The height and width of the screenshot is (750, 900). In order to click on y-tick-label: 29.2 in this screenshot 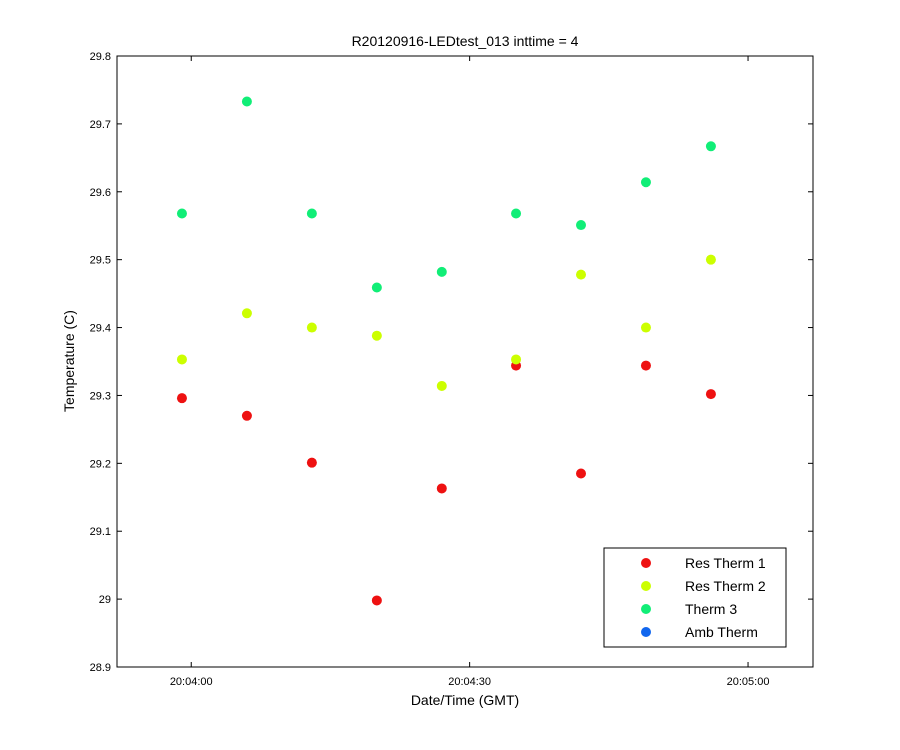, I will do `click(100, 464)`.